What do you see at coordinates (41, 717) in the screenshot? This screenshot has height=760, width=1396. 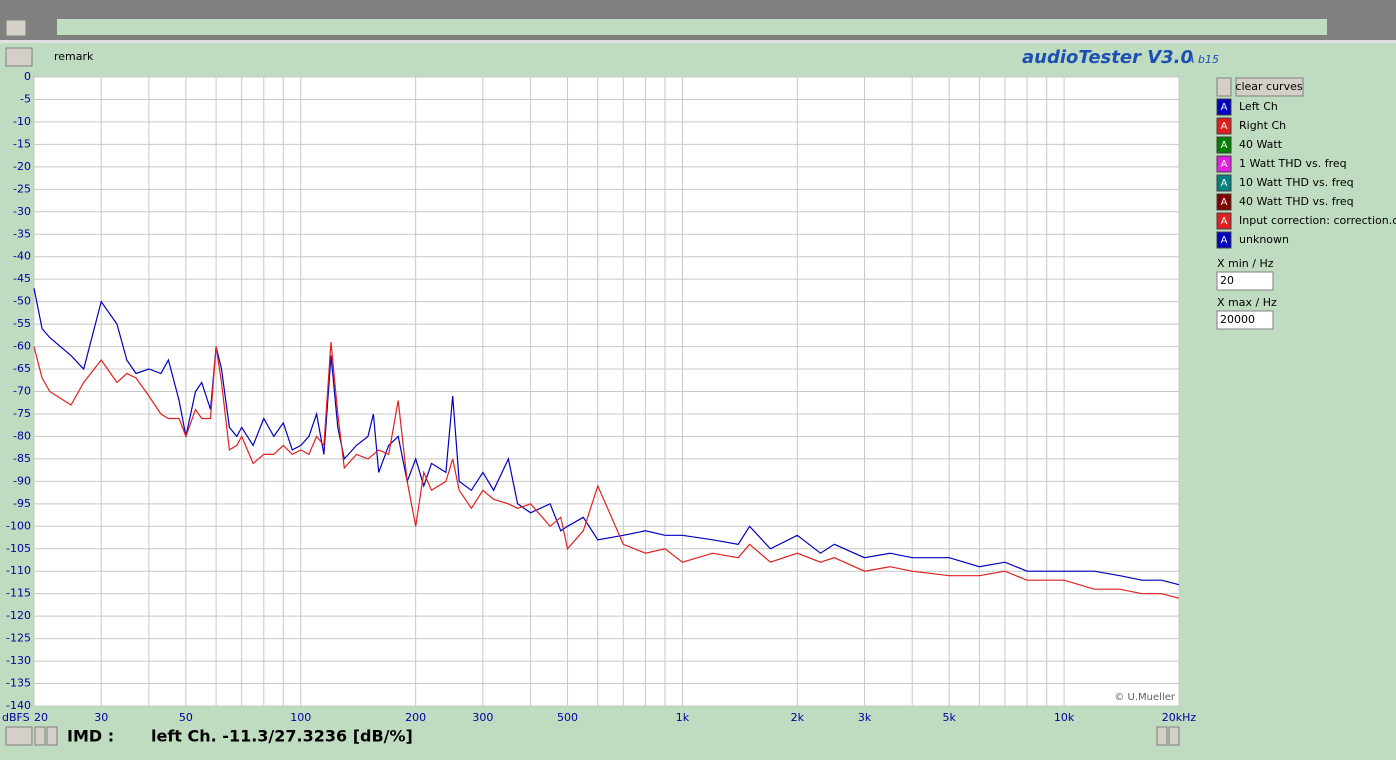 I see `x-tick-label: 20` at bounding box center [41, 717].